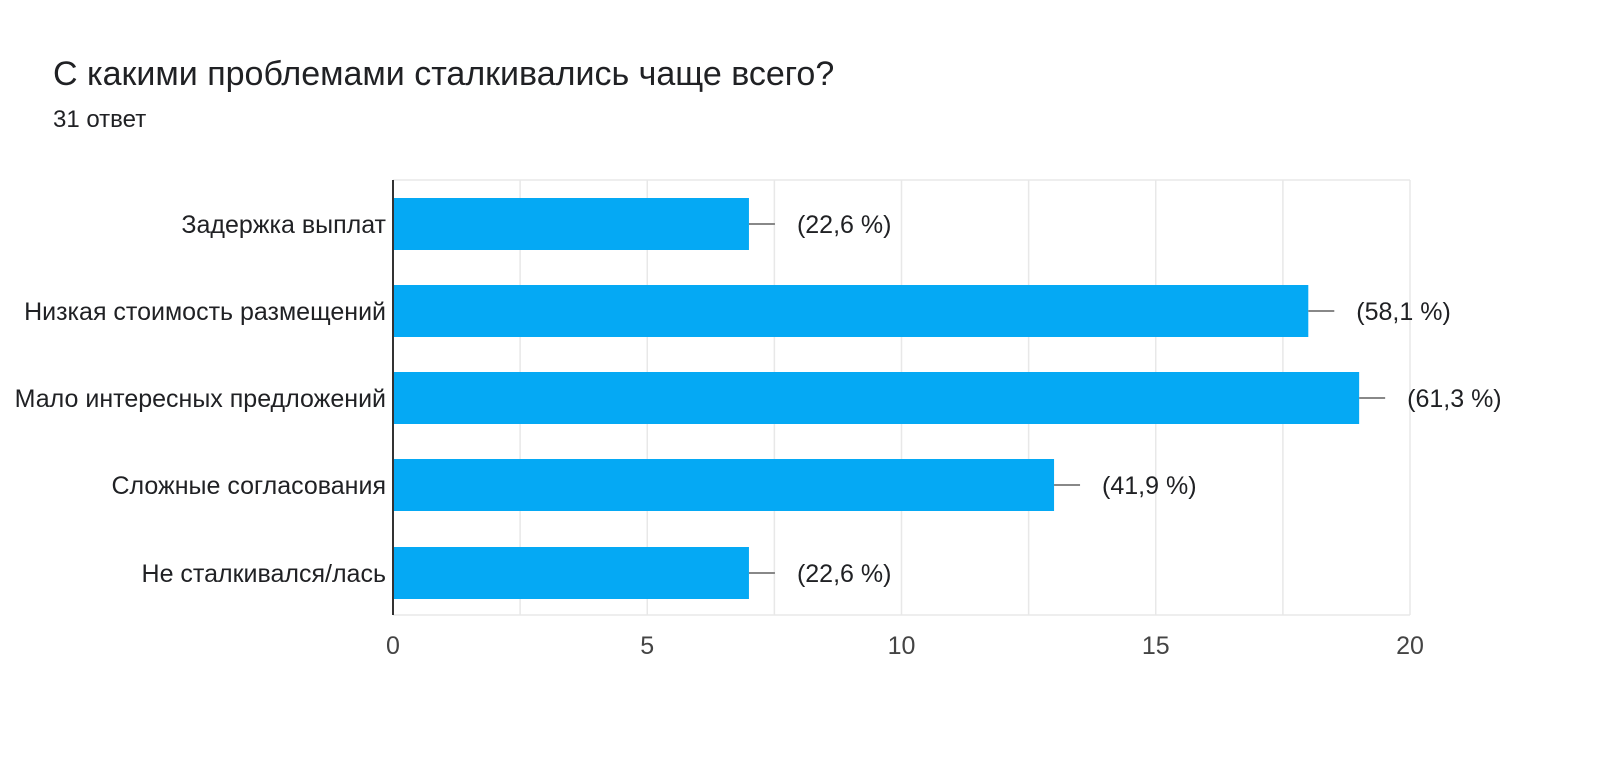  Describe the element at coordinates (647, 646) in the screenshot. I see `x-tick-label: 5` at that location.